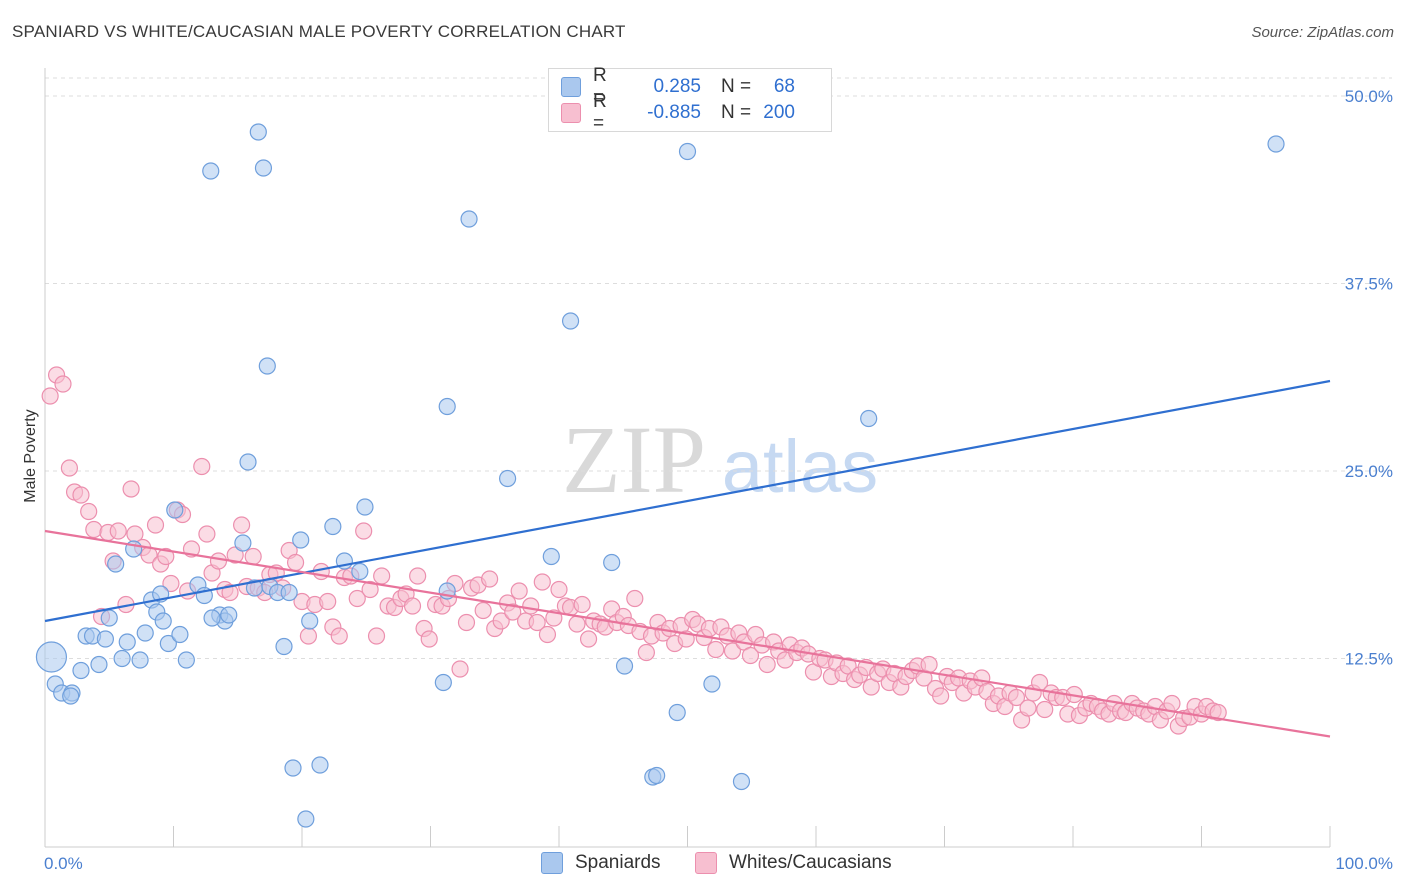 The height and width of the screenshot is (892, 1406). What do you see at coordinates (1369, 96) in the screenshot?
I see `y-tick-label: 50.0%` at bounding box center [1369, 96].